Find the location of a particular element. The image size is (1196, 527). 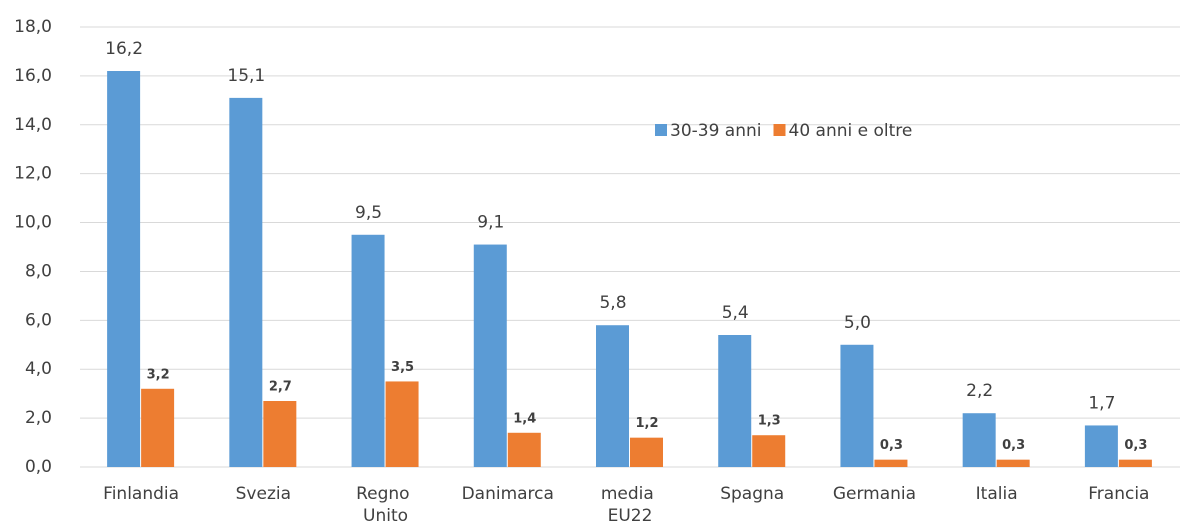

legend-label: 30-39 anni is located at coordinates (716, 131).